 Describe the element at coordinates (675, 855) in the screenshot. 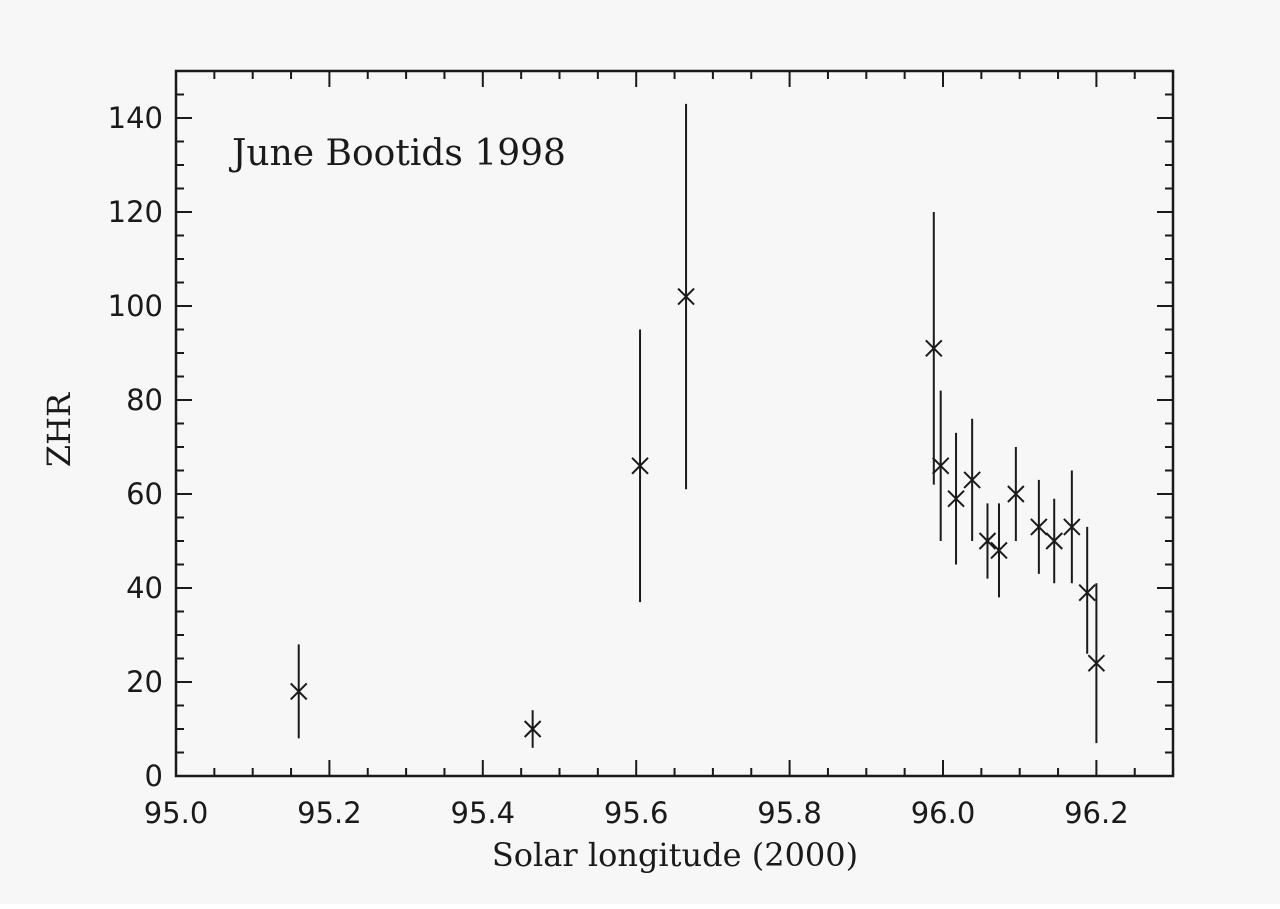

I see `x-axis-title: Solar longitude (2000)` at that location.